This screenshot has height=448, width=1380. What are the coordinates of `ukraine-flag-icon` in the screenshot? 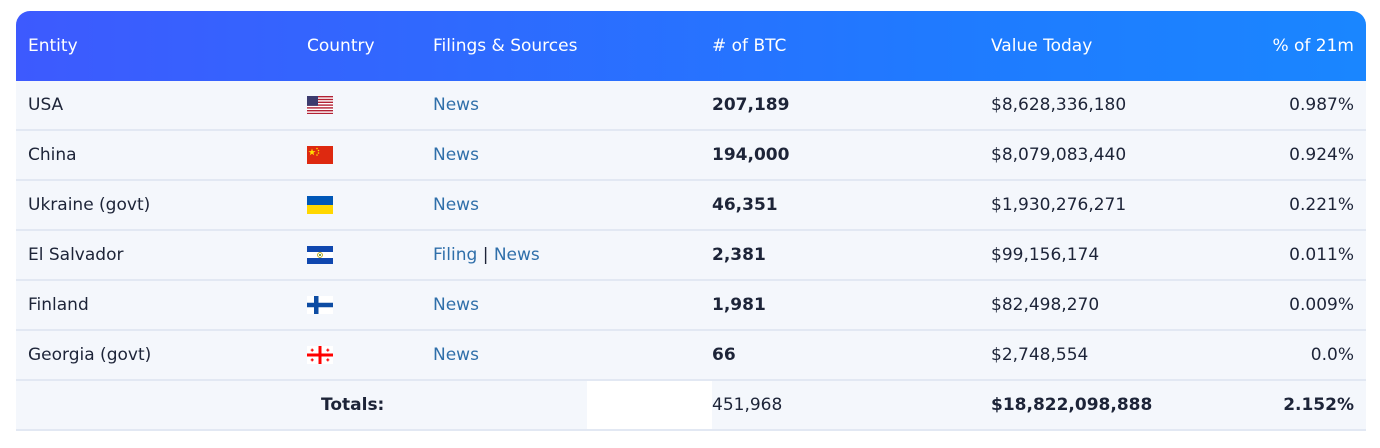 It's located at (320, 205).